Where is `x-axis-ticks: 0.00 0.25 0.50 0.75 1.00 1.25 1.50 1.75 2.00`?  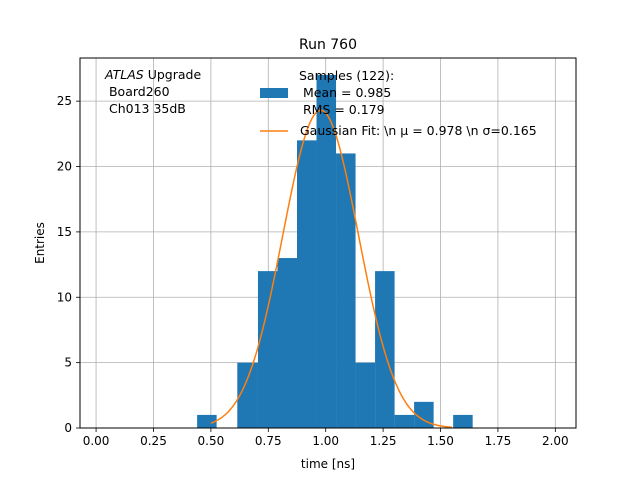
x-axis-ticks: 0.00 0.25 0.50 0.75 1.00 1.25 1.50 1.75 2.00 is located at coordinates (326, 438).